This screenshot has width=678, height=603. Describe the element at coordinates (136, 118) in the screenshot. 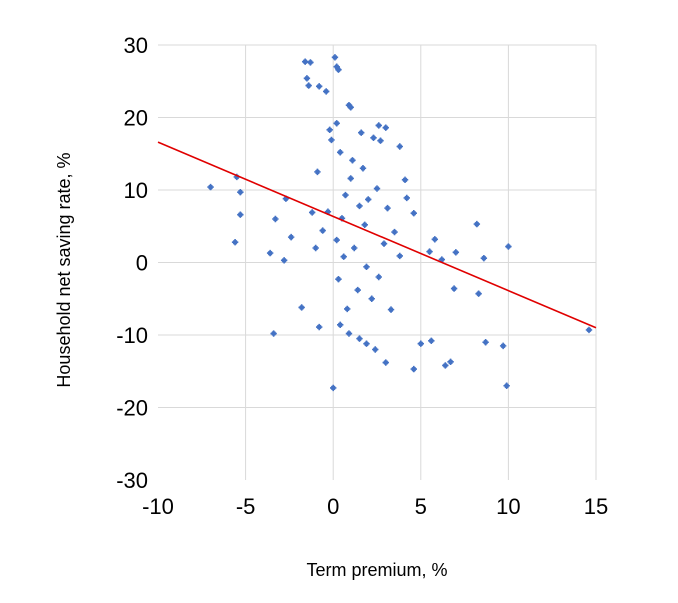

I see `y-tick-label: 20` at that location.